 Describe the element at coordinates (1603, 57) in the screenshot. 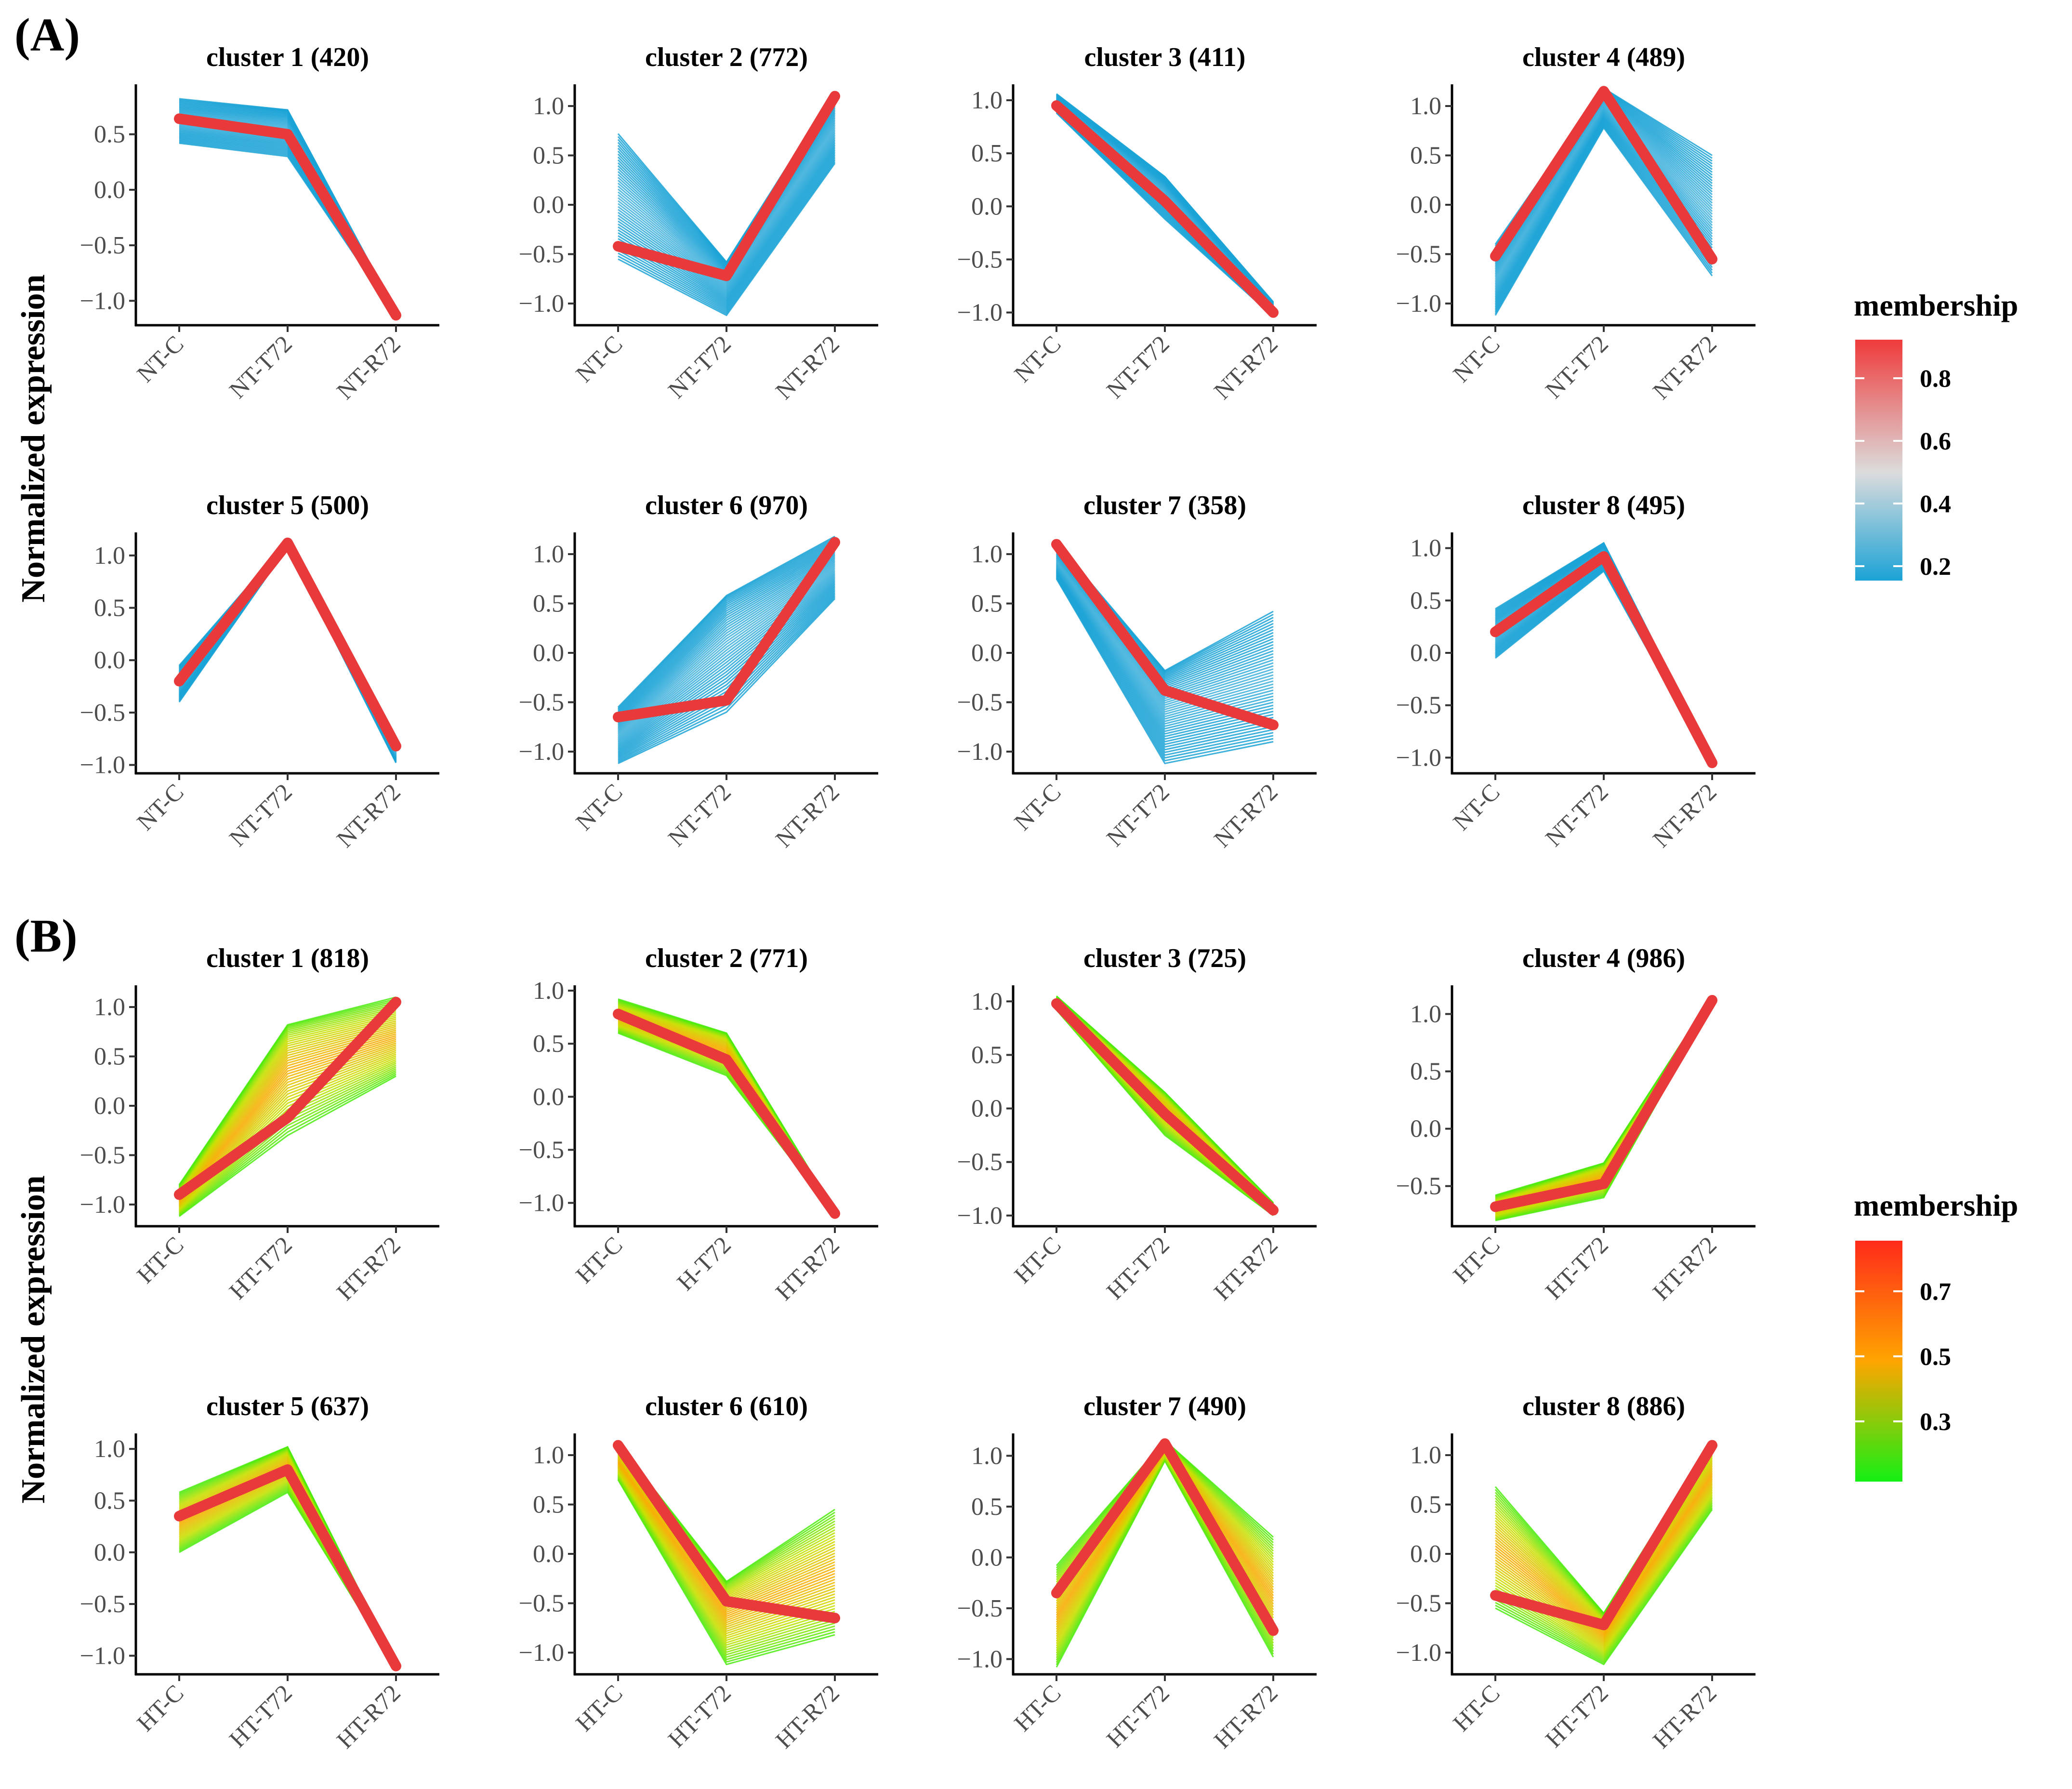

I see `cluster-title: cluster 4 (489)` at that location.